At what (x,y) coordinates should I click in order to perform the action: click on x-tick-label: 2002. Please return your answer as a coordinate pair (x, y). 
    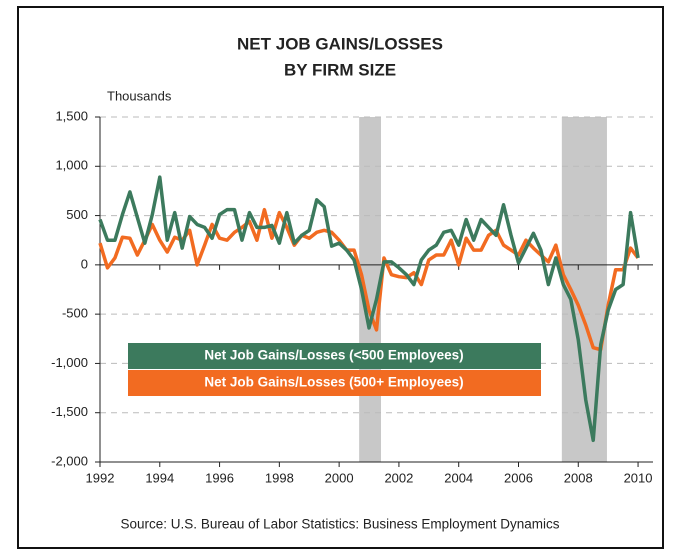
    Looking at the image, I should click on (398, 477).